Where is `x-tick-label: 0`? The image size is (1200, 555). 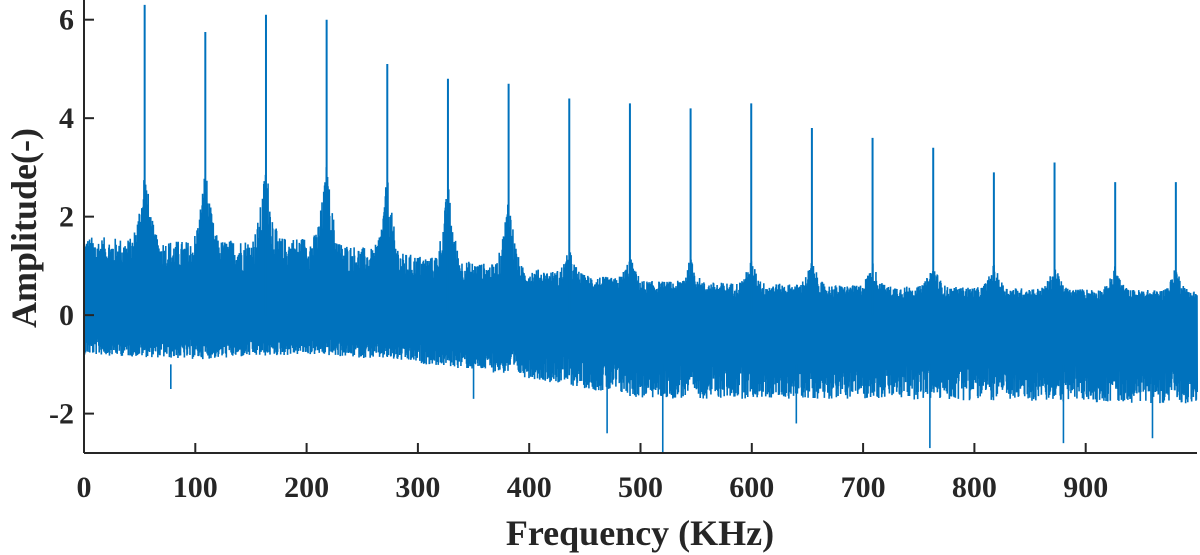
x-tick-label: 0 is located at coordinates (84, 487).